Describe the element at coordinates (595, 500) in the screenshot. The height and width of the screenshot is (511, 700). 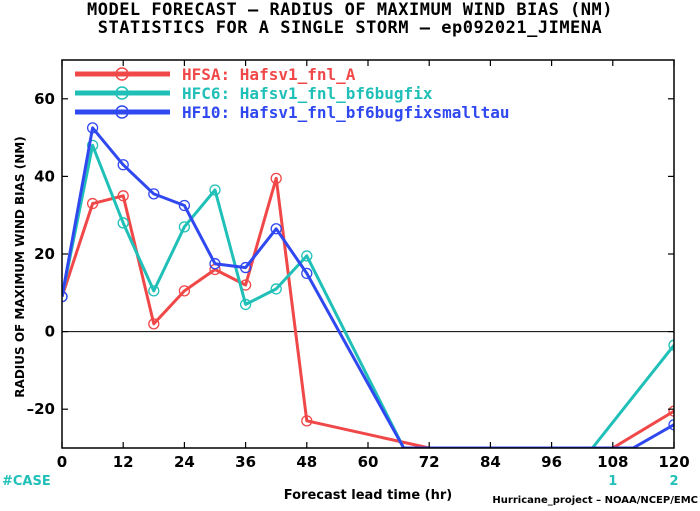
I see `credit-text: Hurricane_project – NOAA/NCEP/EMC` at that location.